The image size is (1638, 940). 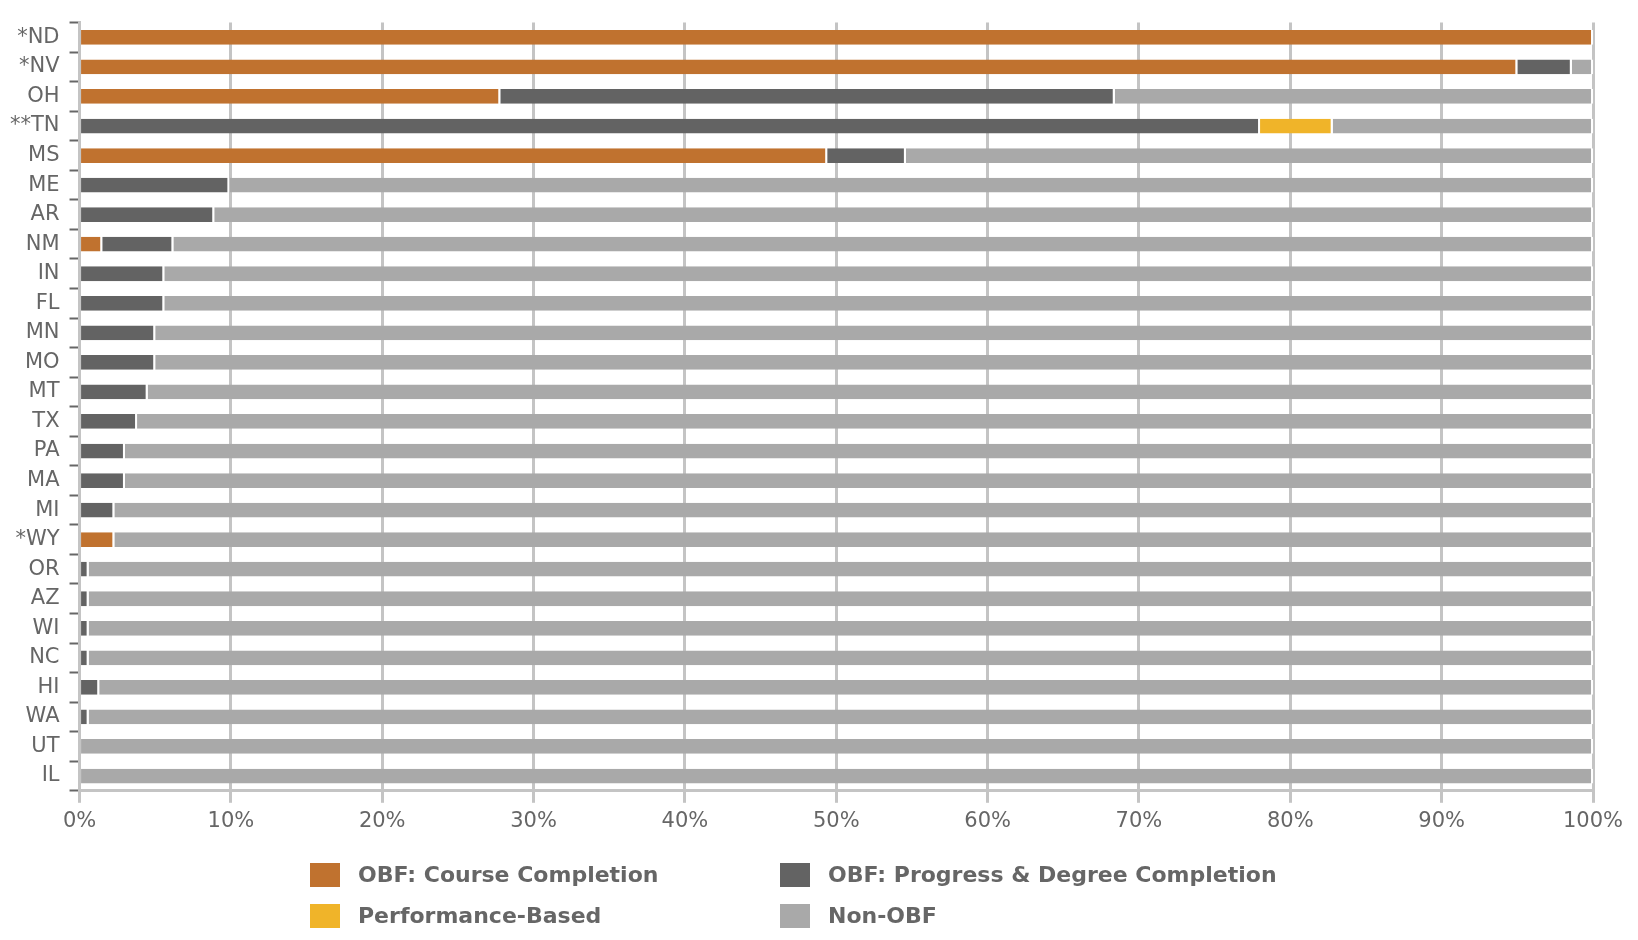 What do you see at coordinates (836, 819) in the screenshot?
I see `x-tick-label: 50%` at bounding box center [836, 819].